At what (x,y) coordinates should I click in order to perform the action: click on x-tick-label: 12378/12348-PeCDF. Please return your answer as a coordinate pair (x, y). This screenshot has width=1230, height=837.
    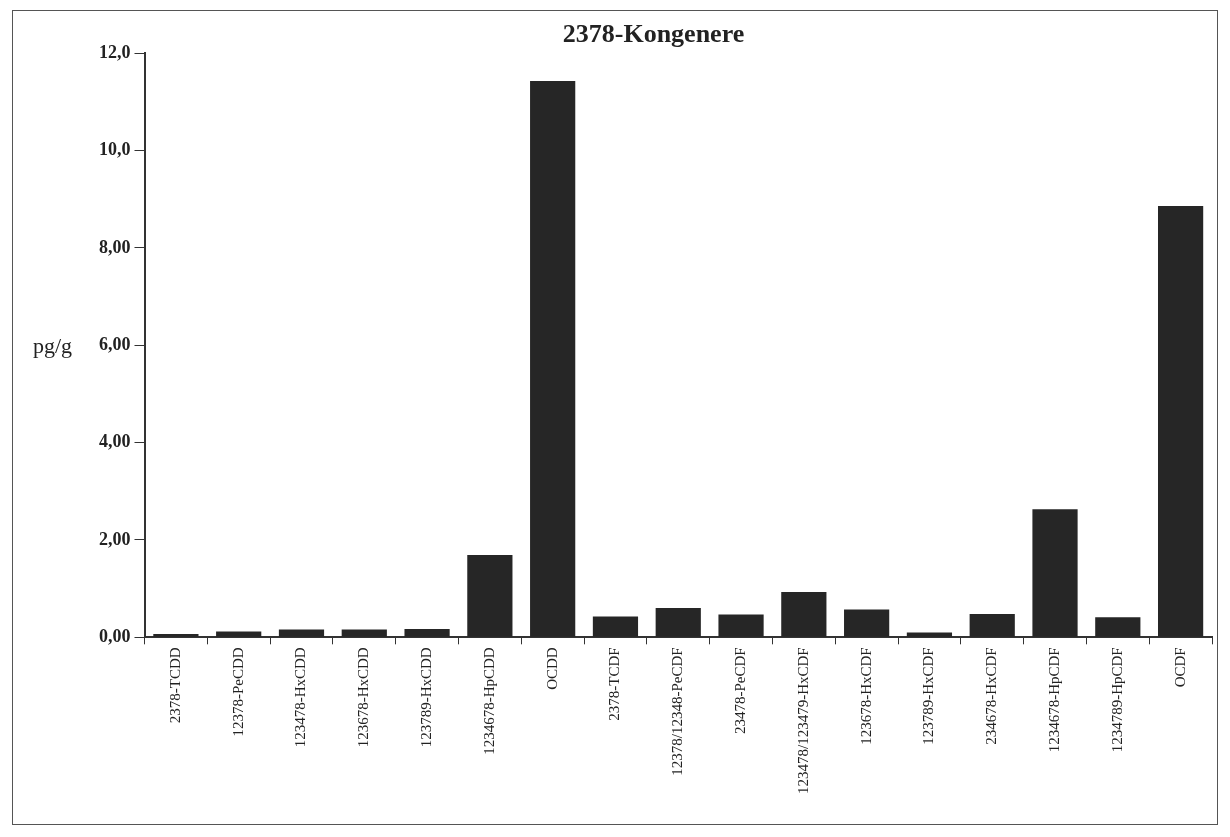
    Looking at the image, I should click on (677, 711).